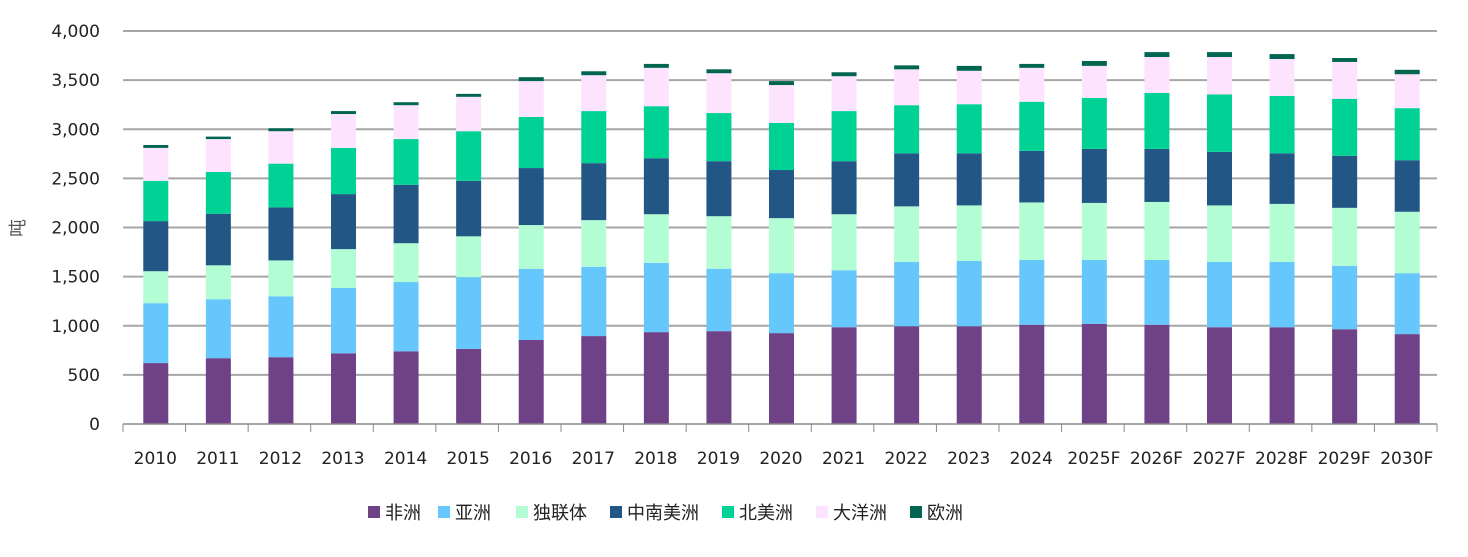 The width and height of the screenshot is (1468, 557). Describe the element at coordinates (860, 513) in the screenshot. I see `legend-label: 大洋洲` at that location.